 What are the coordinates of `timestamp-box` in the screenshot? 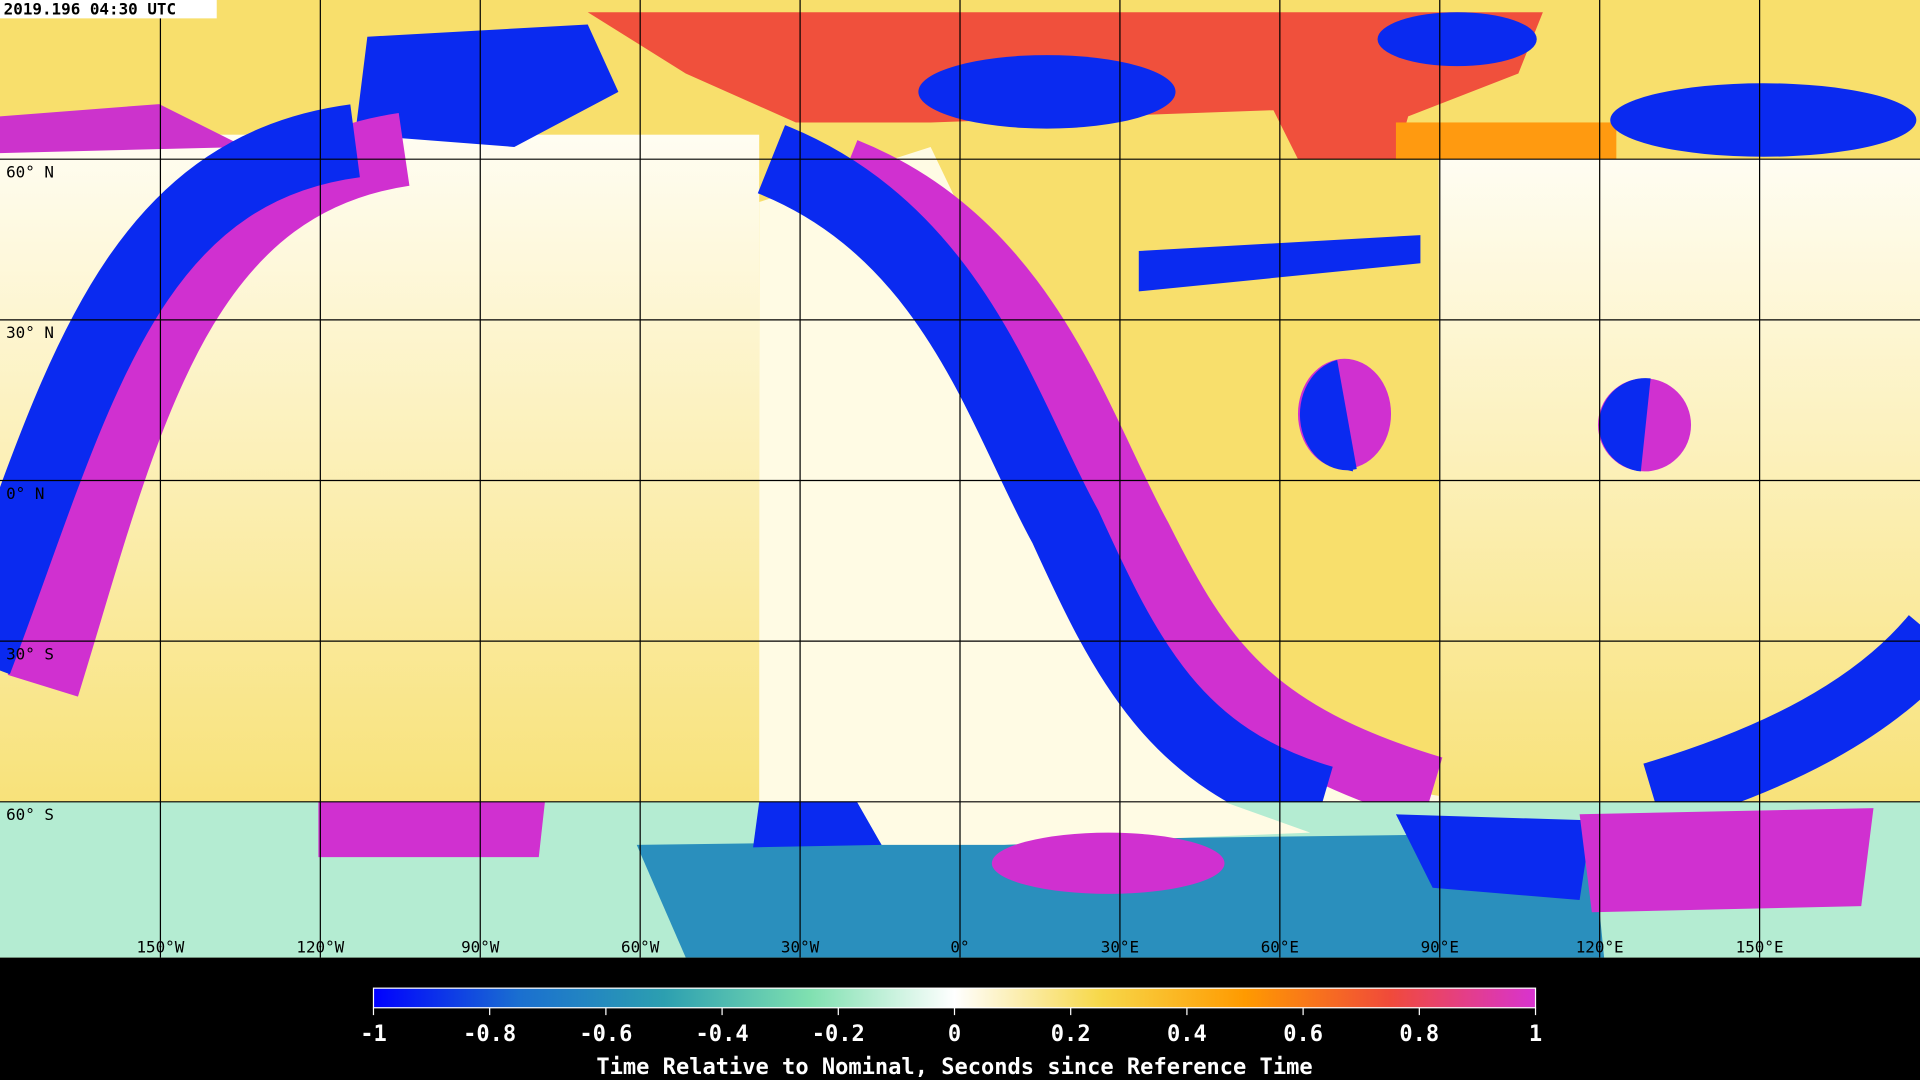 It's located at (108, 9).